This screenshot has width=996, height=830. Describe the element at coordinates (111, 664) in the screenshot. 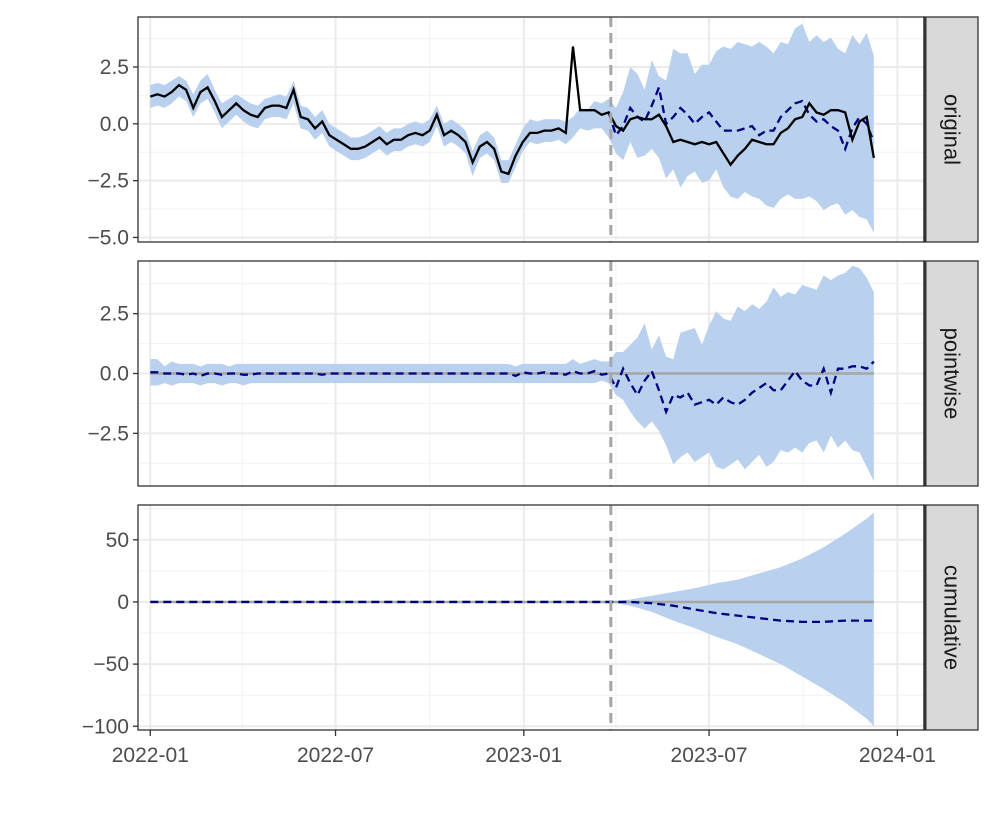

I see `y-tick-label: −50` at that location.